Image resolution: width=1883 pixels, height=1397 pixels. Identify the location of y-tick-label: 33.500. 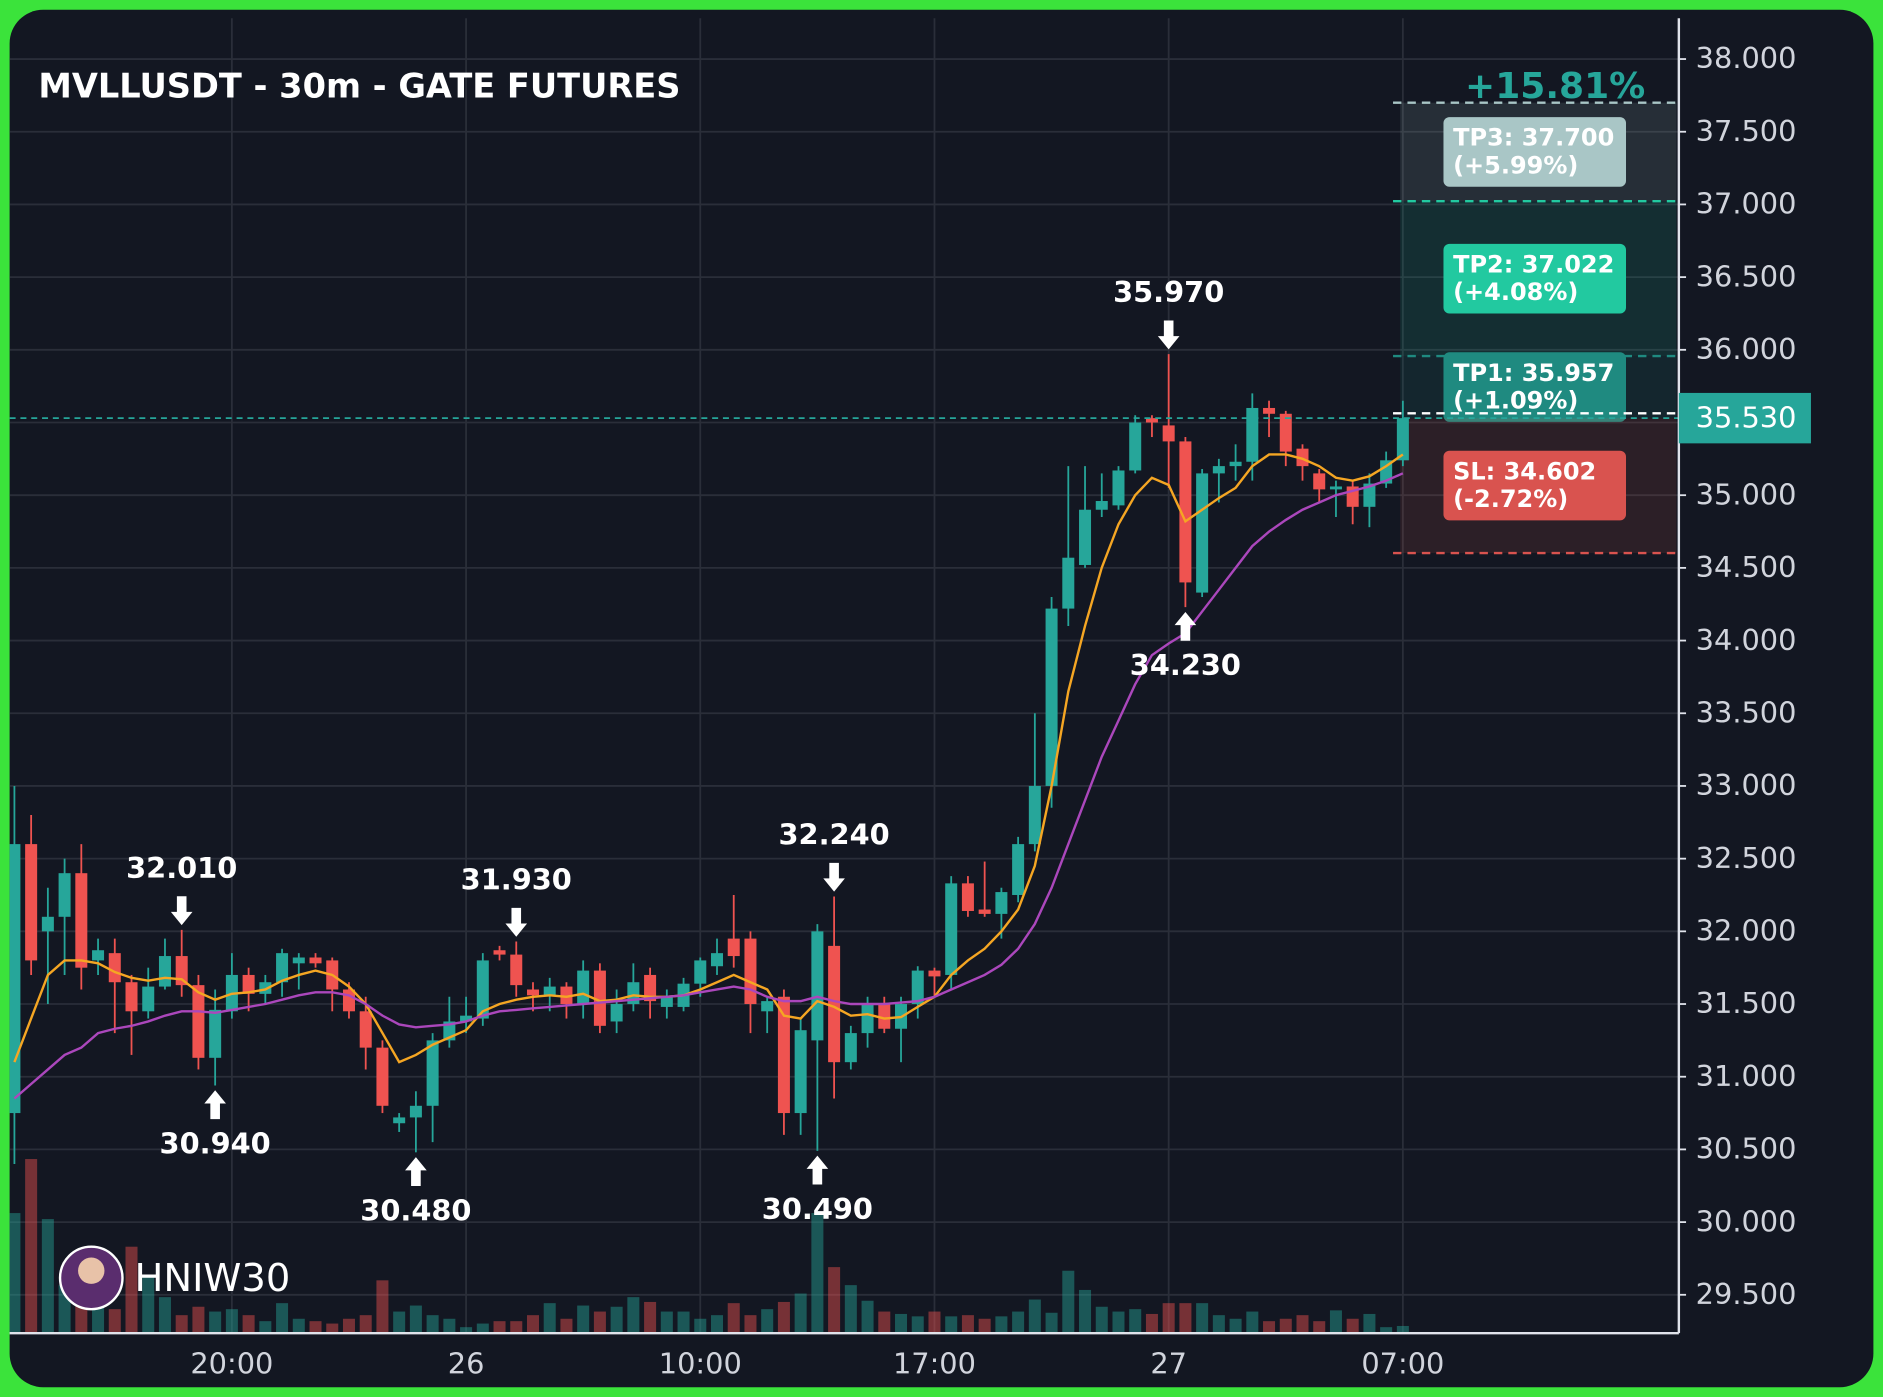
(1746, 712).